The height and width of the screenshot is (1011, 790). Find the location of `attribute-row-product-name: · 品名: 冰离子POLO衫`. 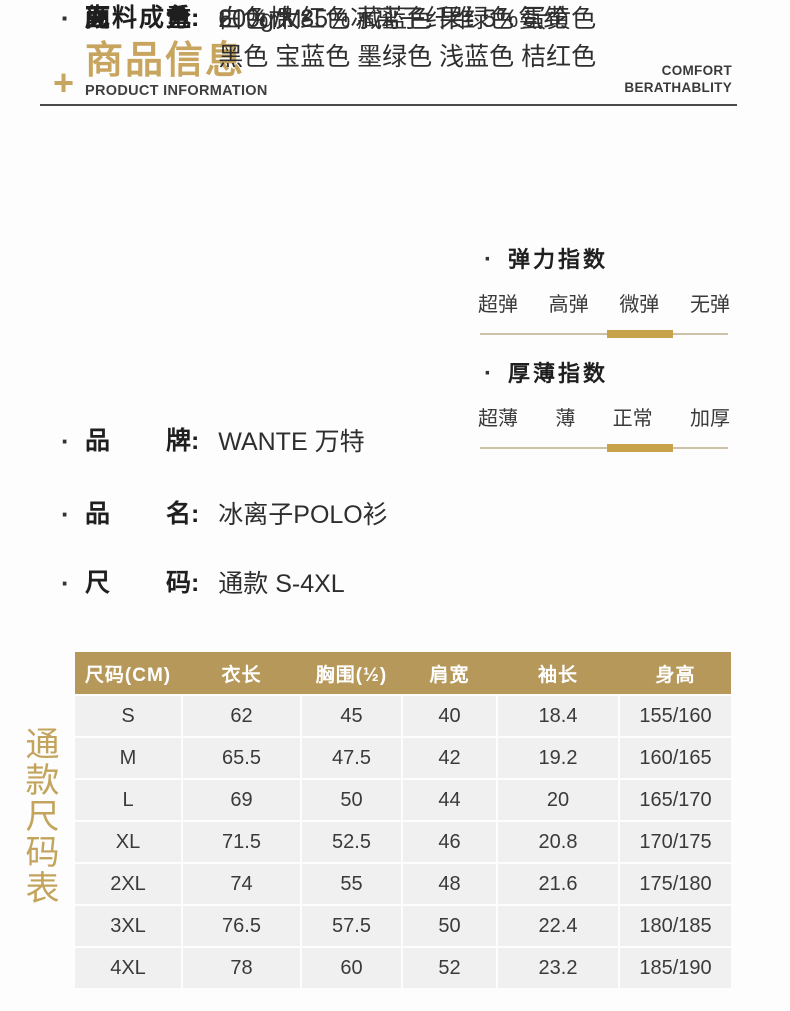

attribute-row-product-name: · 品名: 冰离子POLO衫 is located at coordinates (224, 515).